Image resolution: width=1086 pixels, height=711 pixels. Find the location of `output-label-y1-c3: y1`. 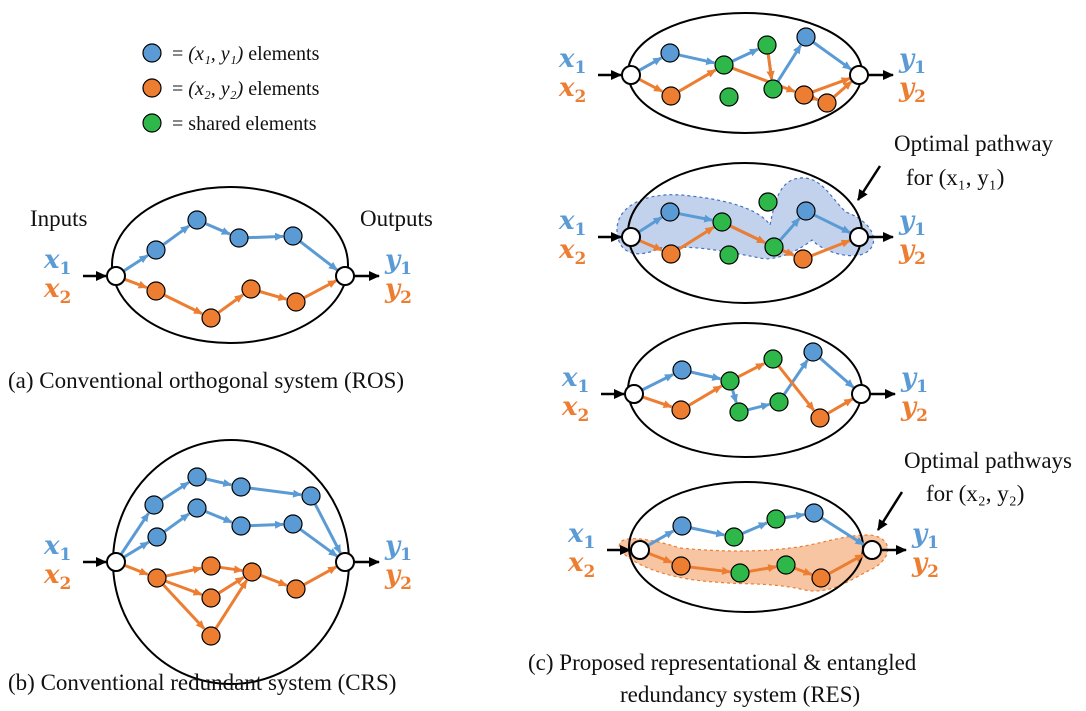

output-label-y1-c3: y1 is located at coordinates (914, 380).